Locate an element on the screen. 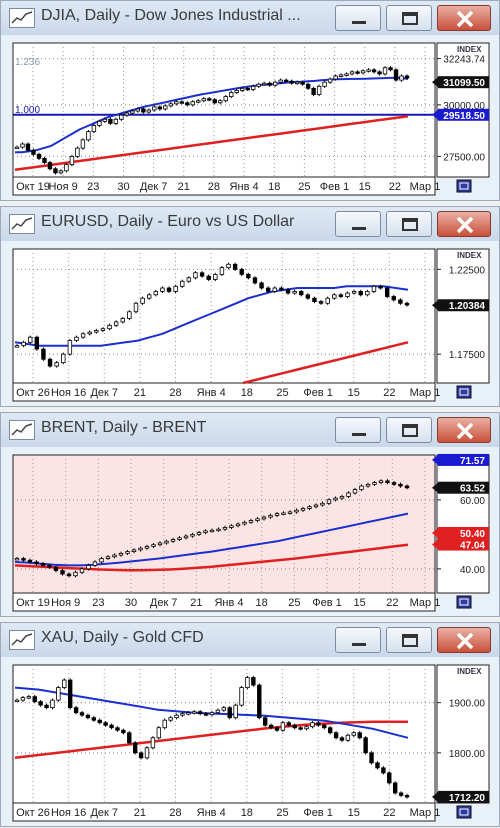  chart-shift-icon is located at coordinates (464, 392).